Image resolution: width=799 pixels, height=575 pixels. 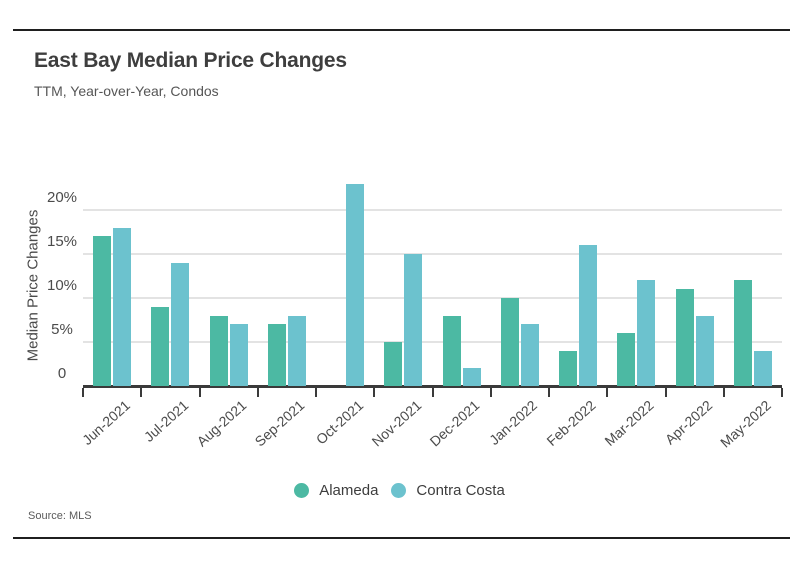 I want to click on y-tick-label: 20%, so click(x=62, y=197).